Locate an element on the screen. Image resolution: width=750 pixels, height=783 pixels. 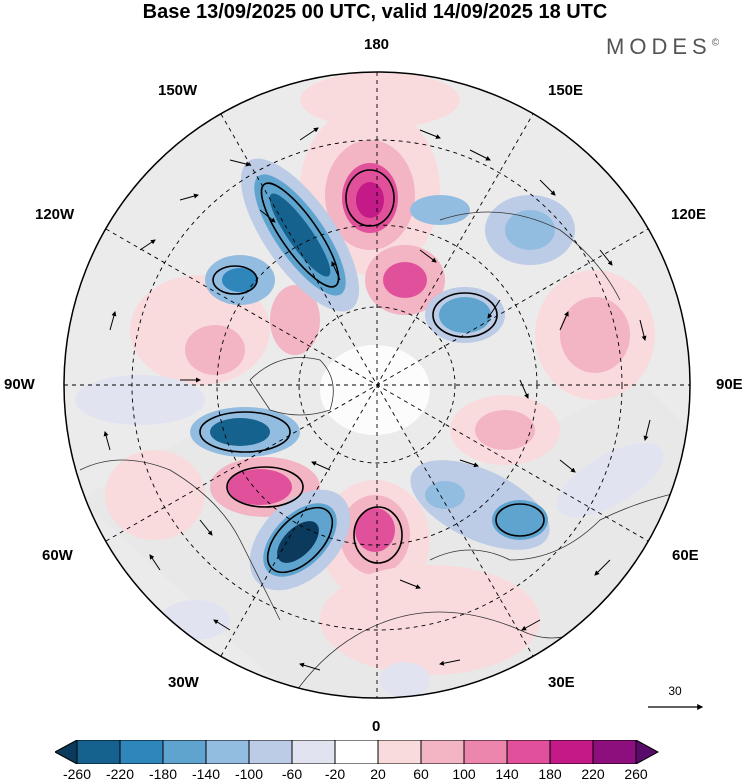
brand-text: MODES is located at coordinates (659, 46).